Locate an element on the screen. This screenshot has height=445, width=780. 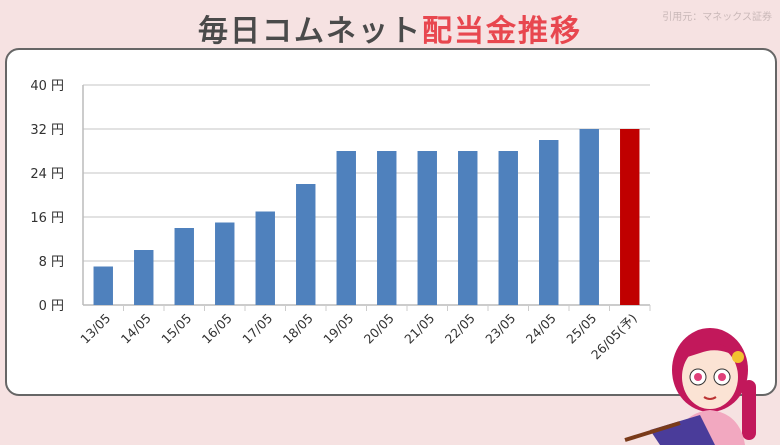
x-tick-label: 21/05 is located at coordinates (419, 329).